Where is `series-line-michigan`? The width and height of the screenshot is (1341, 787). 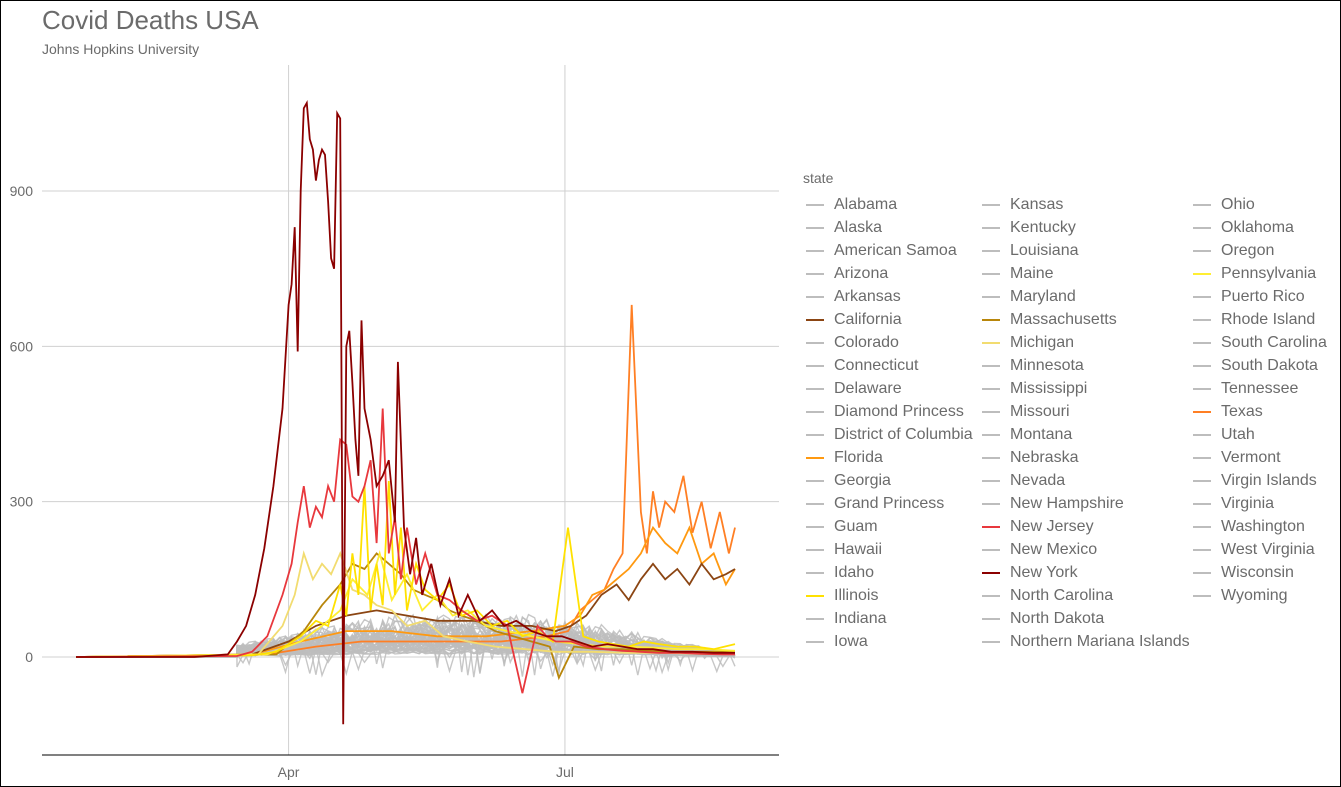
series-line-michigan is located at coordinates (405, 604).